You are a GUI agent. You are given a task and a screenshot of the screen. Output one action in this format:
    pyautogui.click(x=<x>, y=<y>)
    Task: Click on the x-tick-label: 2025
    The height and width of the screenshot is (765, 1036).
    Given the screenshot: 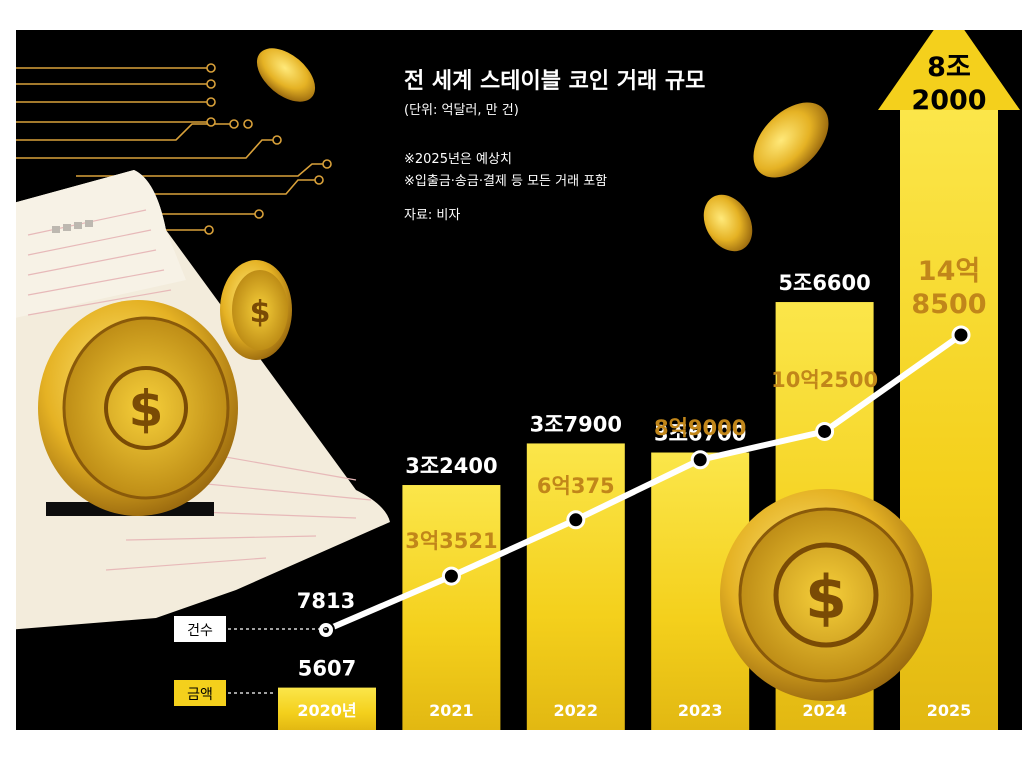 What is the action you would take?
    pyautogui.click(x=949, y=710)
    